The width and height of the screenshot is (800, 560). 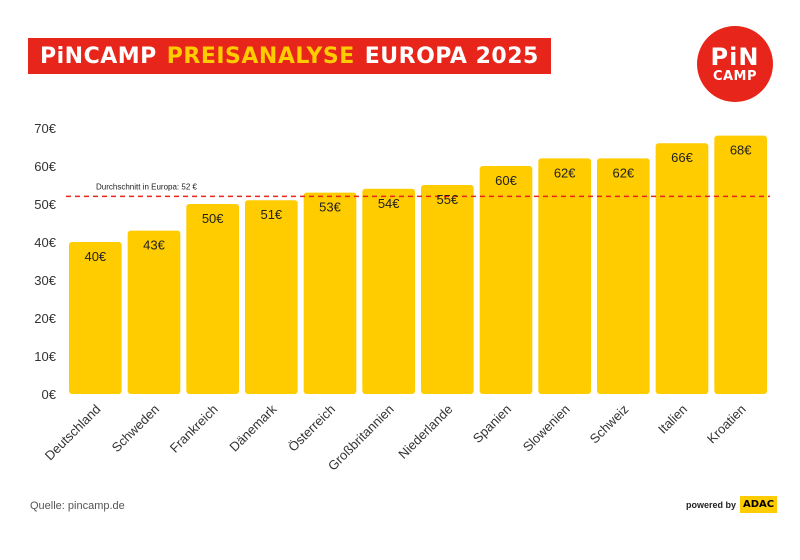 What do you see at coordinates (389, 203) in the screenshot?
I see `data-label: 54€` at bounding box center [389, 203].